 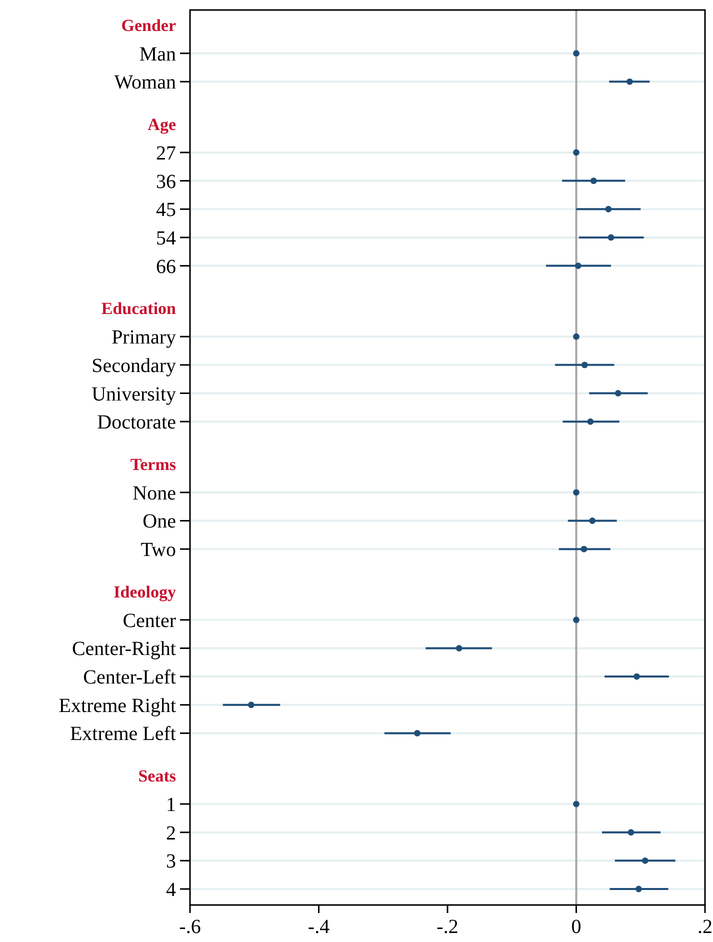 What do you see at coordinates (144, 337) in the screenshot?
I see `y-tick-label: Primary` at bounding box center [144, 337].